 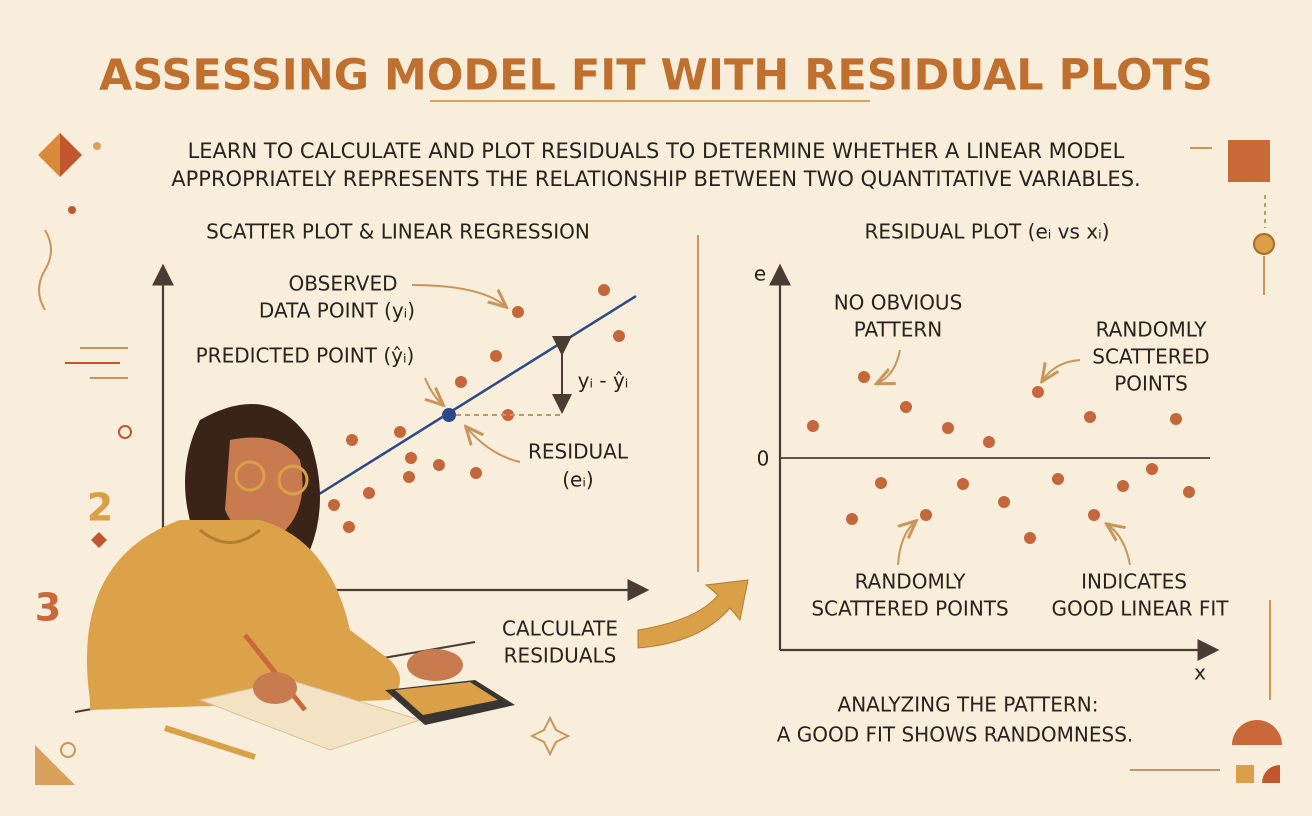 What do you see at coordinates (449, 415) in the screenshot?
I see `predicted-point` at bounding box center [449, 415].